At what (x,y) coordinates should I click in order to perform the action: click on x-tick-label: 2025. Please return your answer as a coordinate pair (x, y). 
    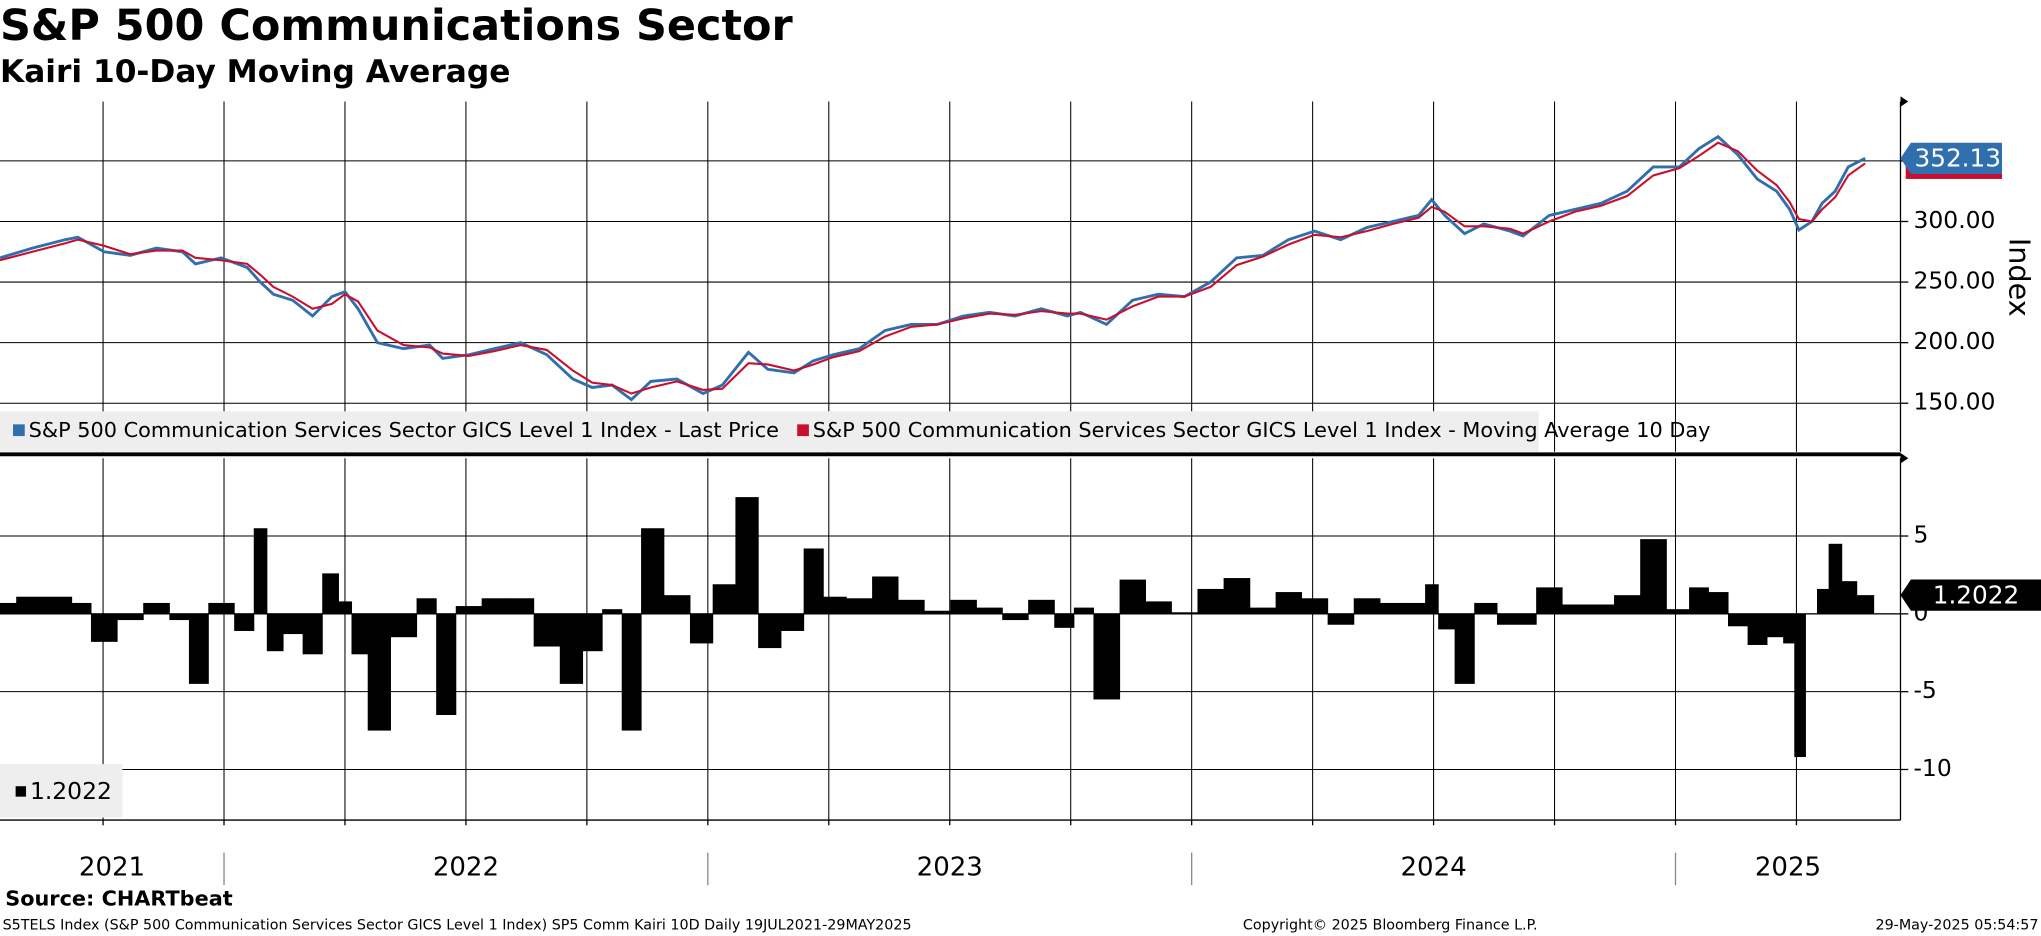
    Looking at the image, I should click on (1788, 868).